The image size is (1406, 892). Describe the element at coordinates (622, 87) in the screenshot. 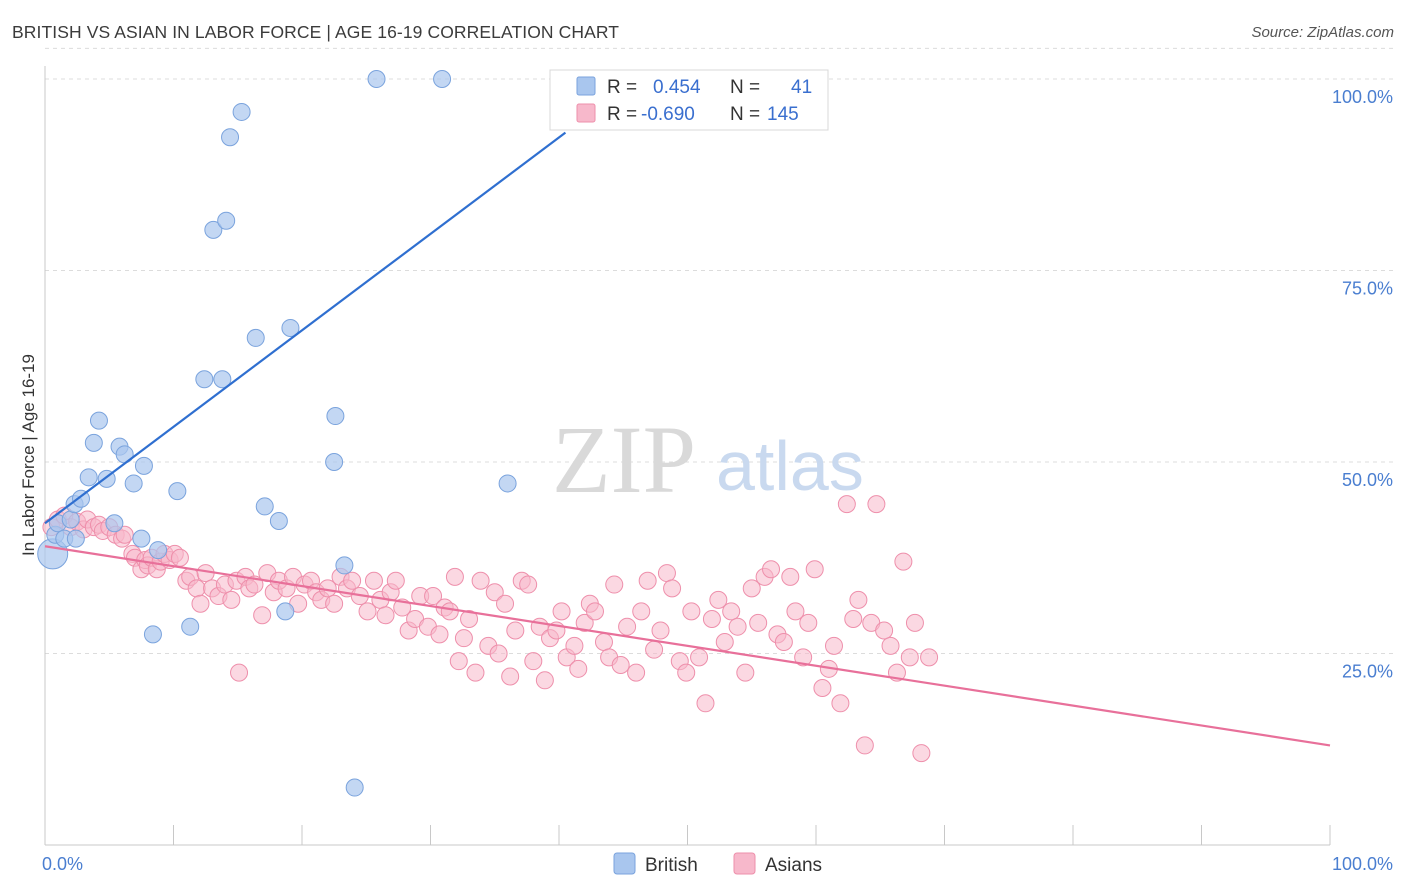

I see `british-r-label: R =` at that location.